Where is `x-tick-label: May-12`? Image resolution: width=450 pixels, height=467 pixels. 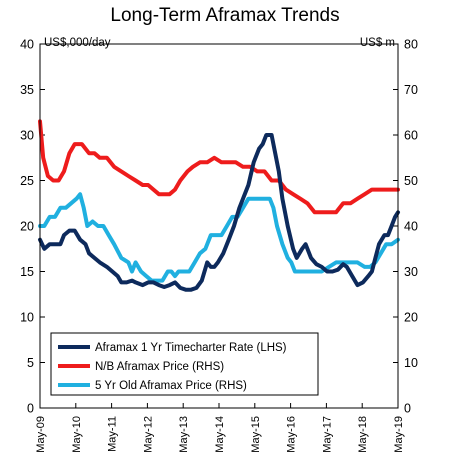
x-tick-label: May-12 is located at coordinates (148, 434).